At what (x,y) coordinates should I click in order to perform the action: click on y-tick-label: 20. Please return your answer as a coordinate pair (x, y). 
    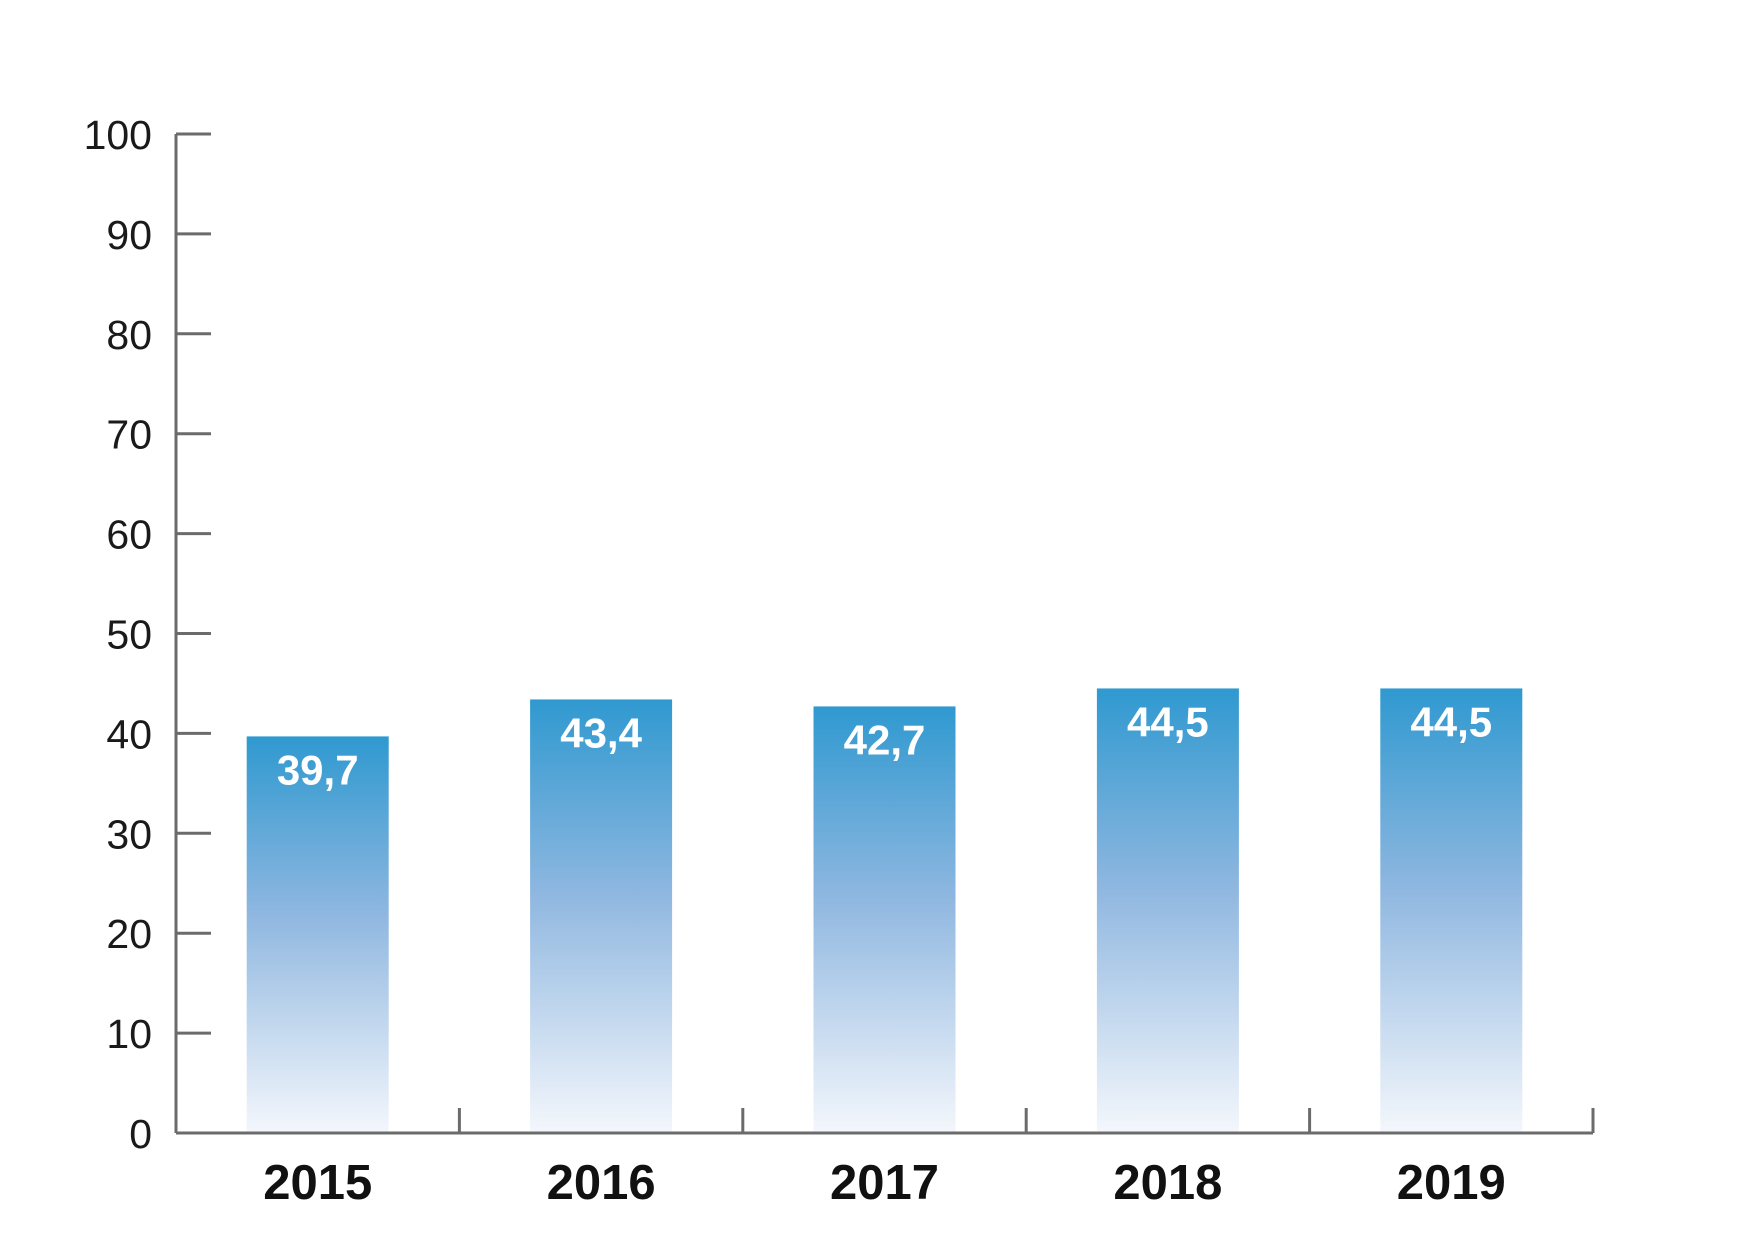
    Looking at the image, I should click on (129, 934).